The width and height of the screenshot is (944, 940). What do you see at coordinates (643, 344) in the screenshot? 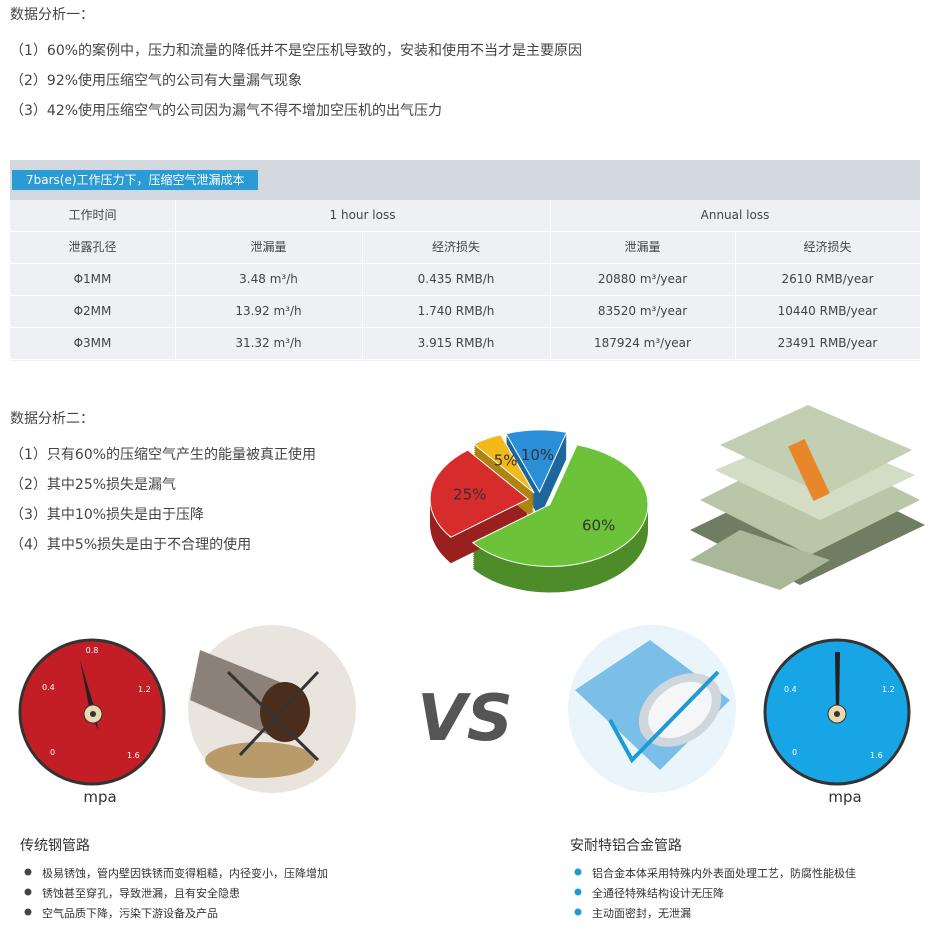
I see `table-cell: 187924 m³/year` at bounding box center [643, 344].